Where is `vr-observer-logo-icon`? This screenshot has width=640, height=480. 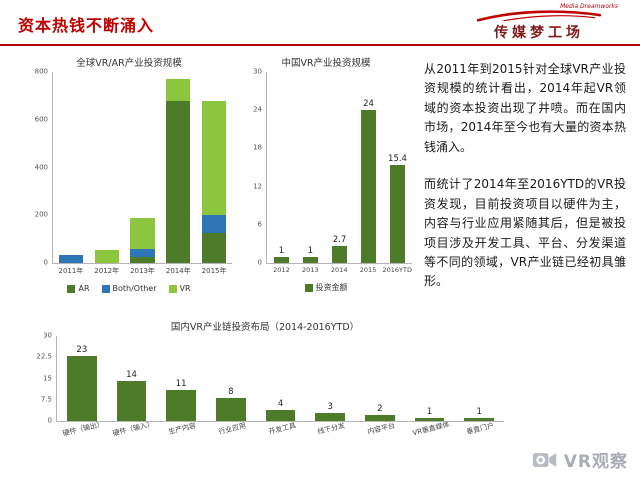 vr-observer-logo-icon is located at coordinates (544, 459).